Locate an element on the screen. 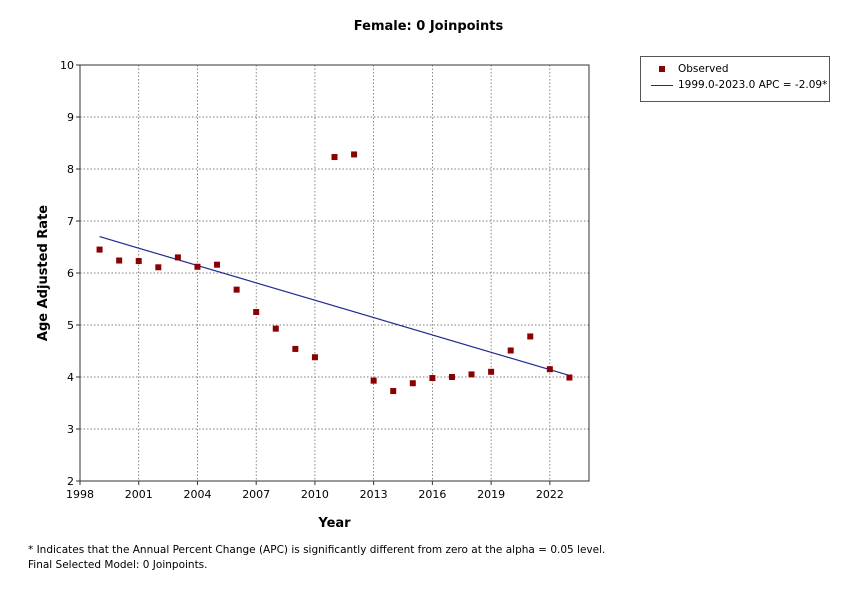  x-tick-label: 2016 is located at coordinates (432, 494).